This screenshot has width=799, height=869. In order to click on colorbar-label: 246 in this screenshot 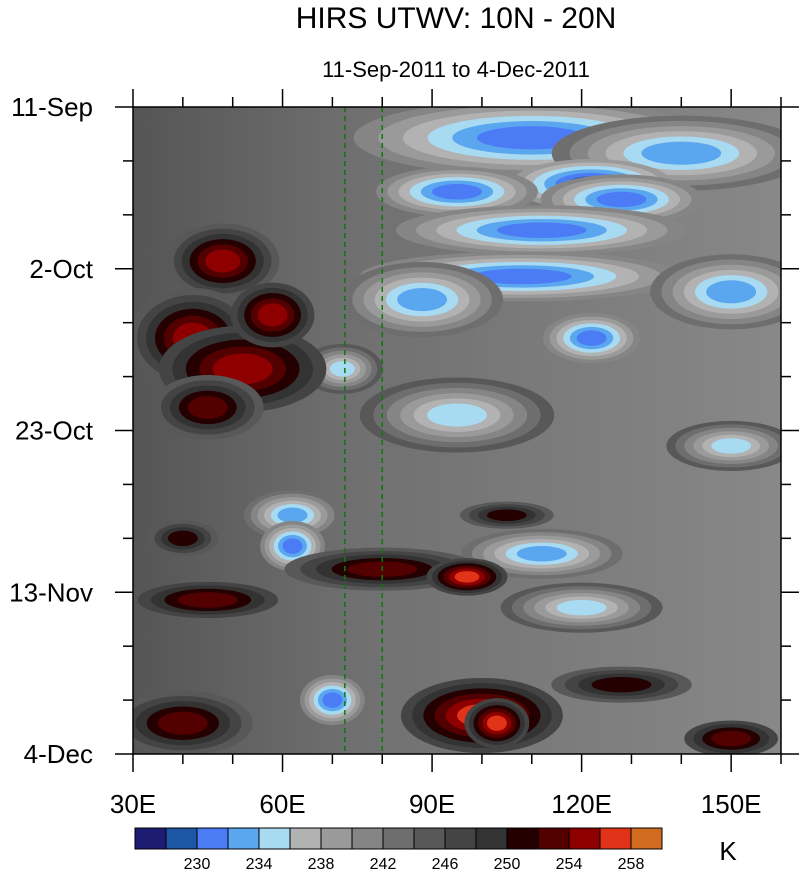, I will do `click(445, 862)`.